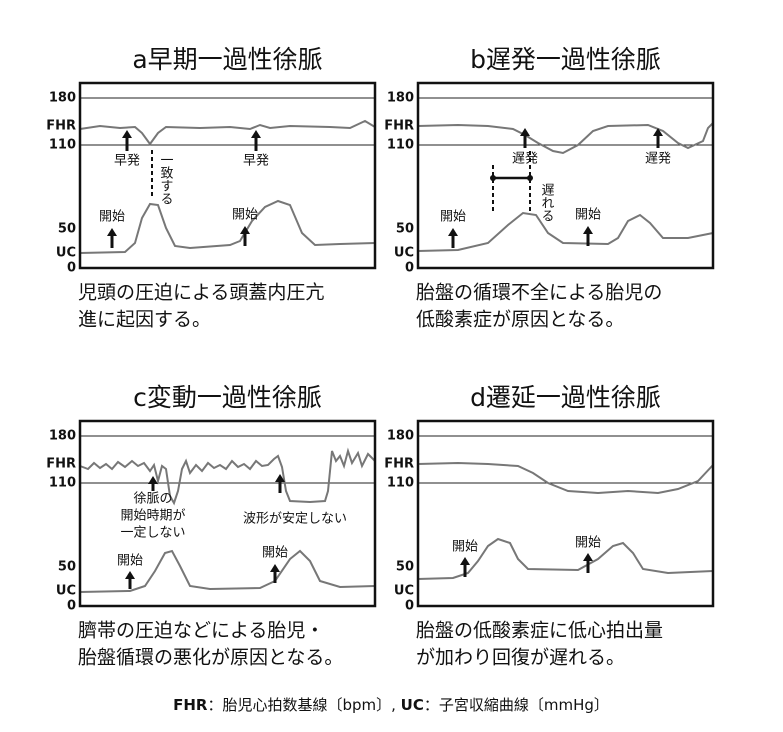 The width and height of the screenshot is (783, 732). I want to click on footer: FHR：胎児心拍数基線〔bpm〕, UC：子宮収縮曲線〔mmHg〕, so click(391, 705).